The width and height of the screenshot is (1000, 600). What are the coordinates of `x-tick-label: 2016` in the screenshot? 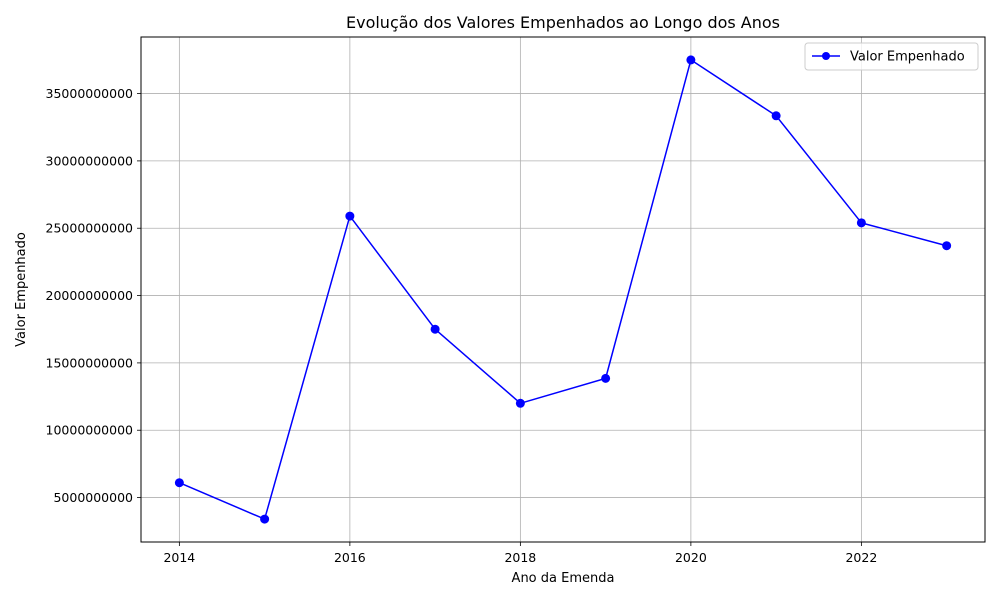 It's located at (350, 557).